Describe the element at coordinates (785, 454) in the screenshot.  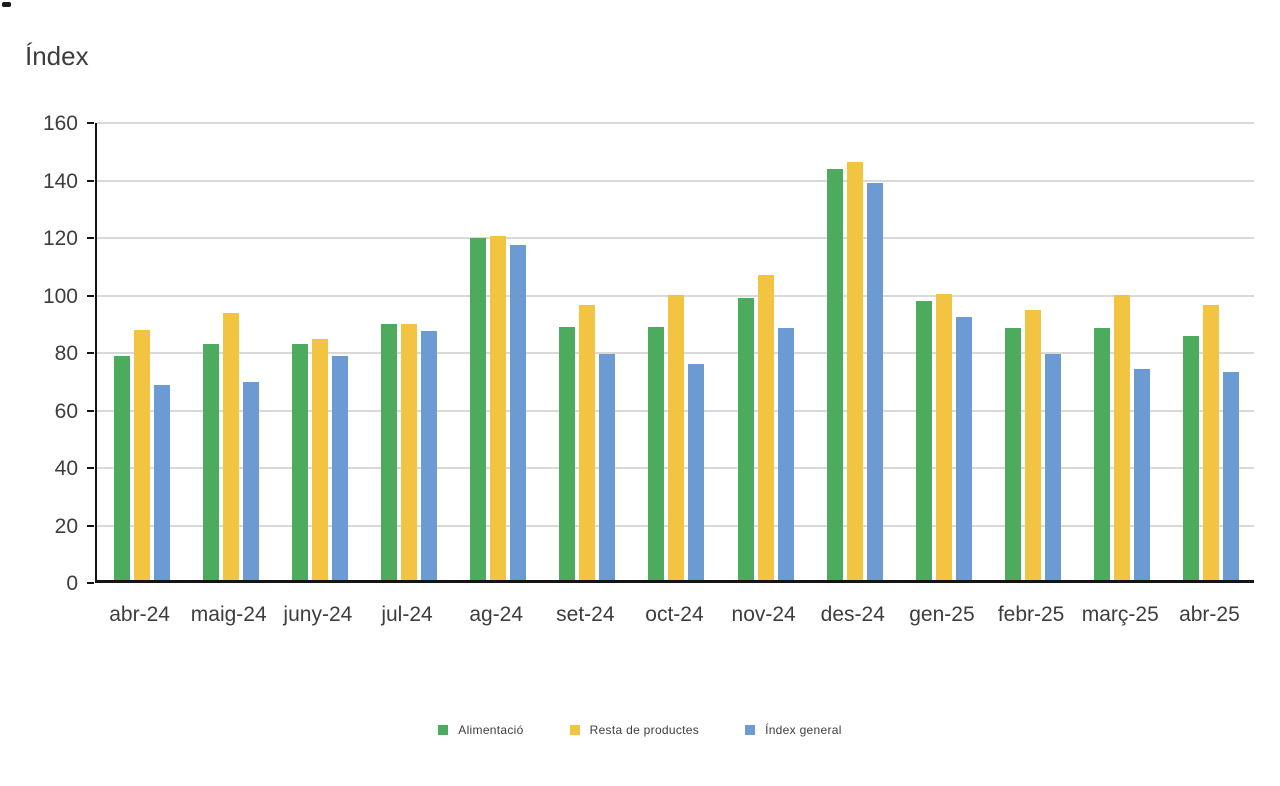
I see `bar-índex-general-nov-24` at that location.